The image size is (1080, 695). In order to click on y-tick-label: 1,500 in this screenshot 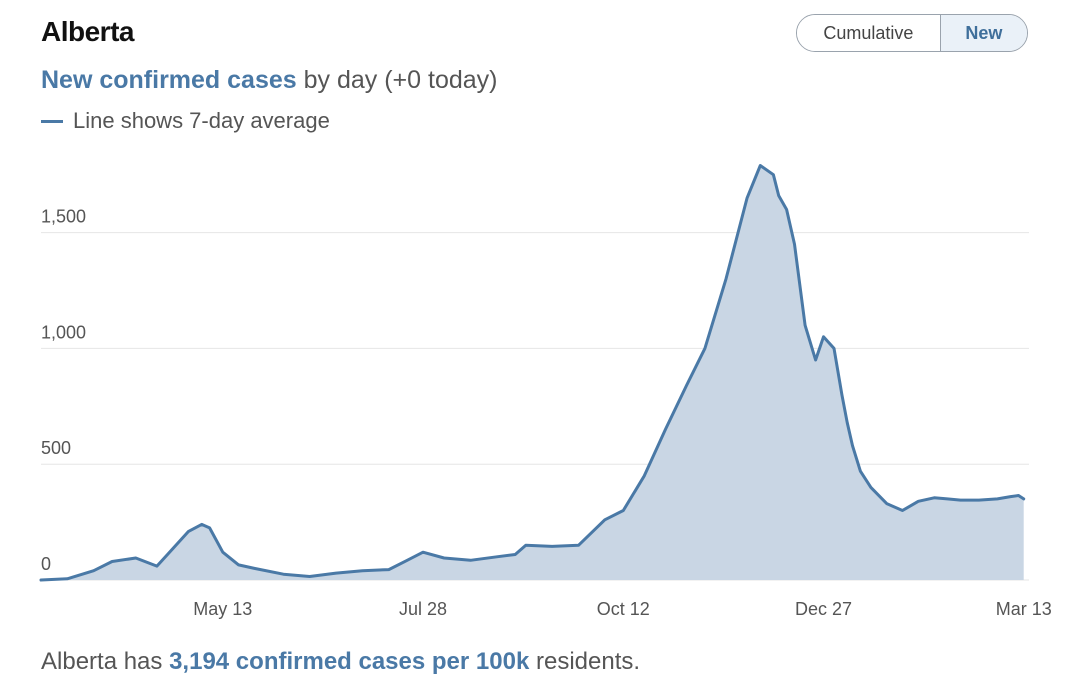, I will do `click(63, 217)`.